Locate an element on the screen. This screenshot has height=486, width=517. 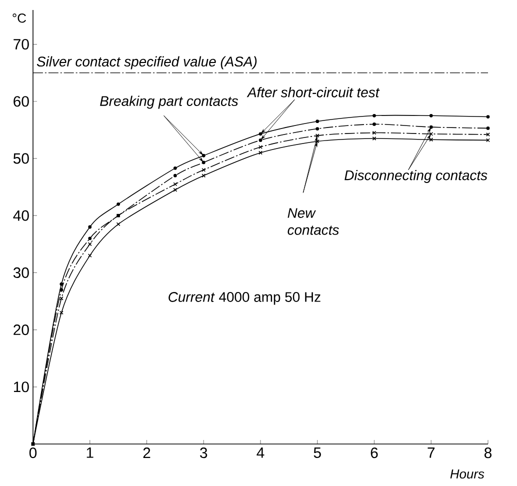
y-tick-label: 60 is located at coordinates (21, 101).